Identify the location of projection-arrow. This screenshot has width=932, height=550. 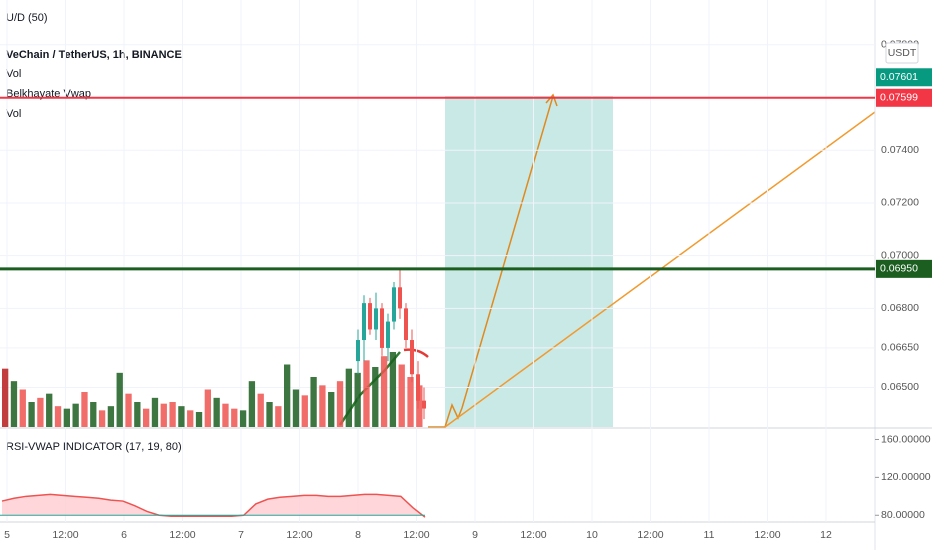
(491, 261).